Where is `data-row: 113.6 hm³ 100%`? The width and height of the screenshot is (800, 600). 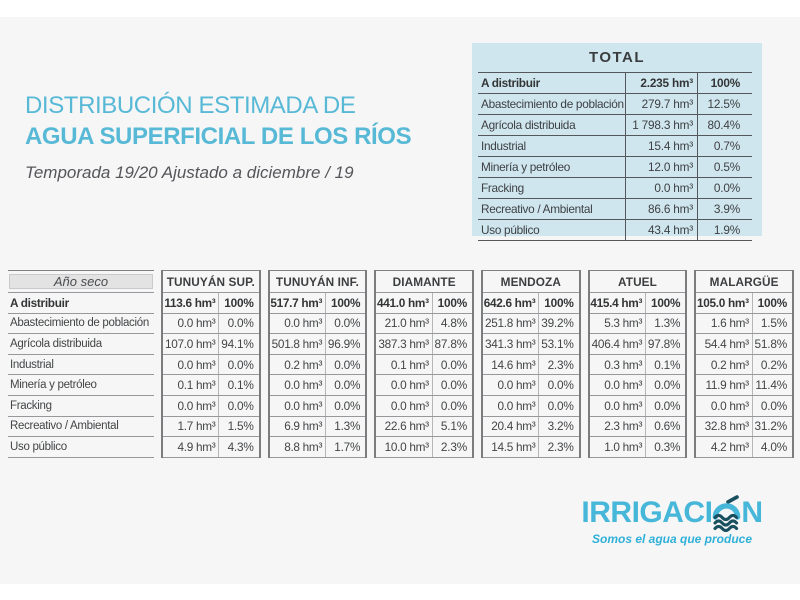 data-row: 113.6 hm³ 100% is located at coordinates (211, 303).